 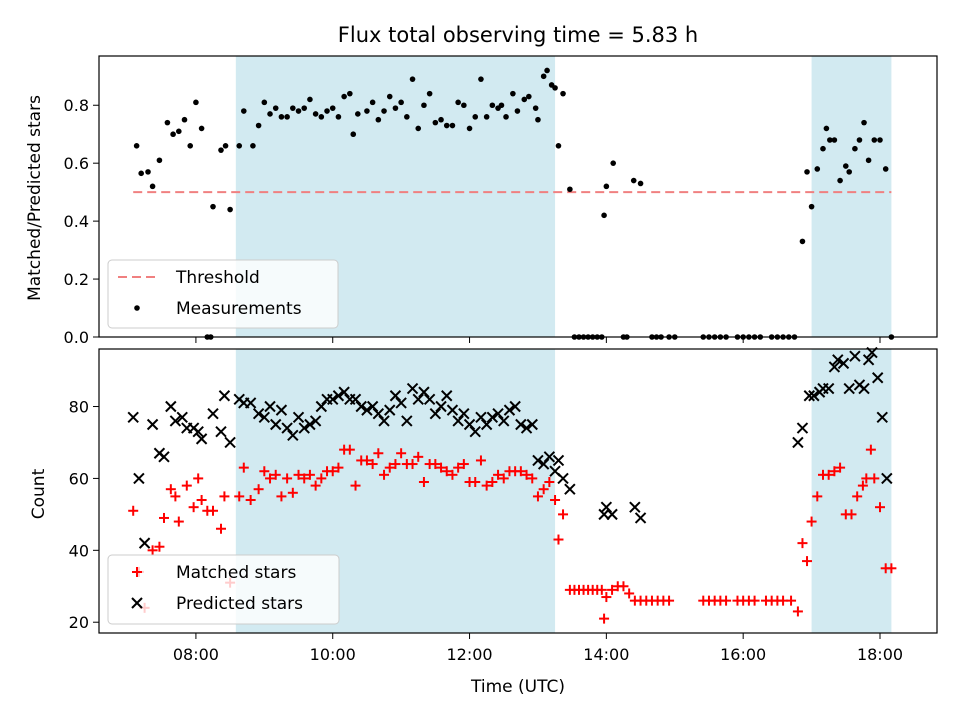 What do you see at coordinates (469, 654) in the screenshot?
I see `x-tick-label-2: 12:00` at bounding box center [469, 654].